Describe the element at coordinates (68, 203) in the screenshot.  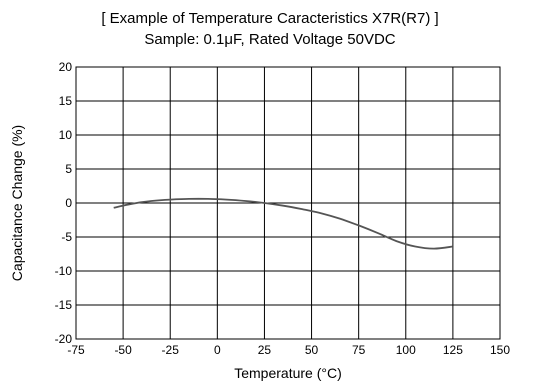
I see `y-tick-label: 0` at that location.